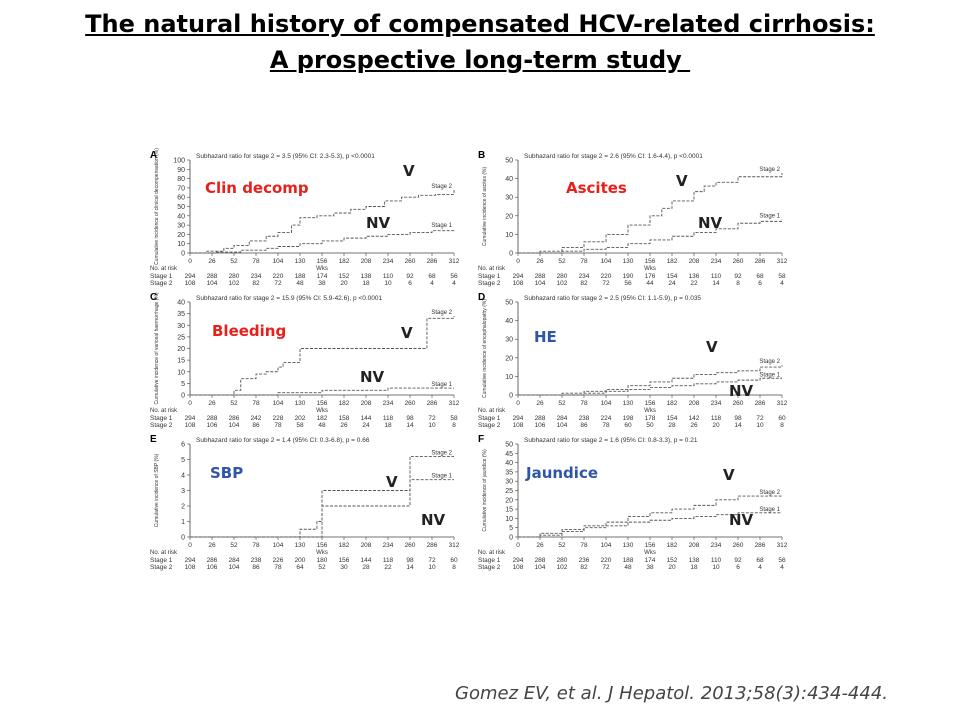 Image resolution: width=960 pixels, height=720 pixels. I want to click on at-risk-stage2-value: 78, so click(278, 425).